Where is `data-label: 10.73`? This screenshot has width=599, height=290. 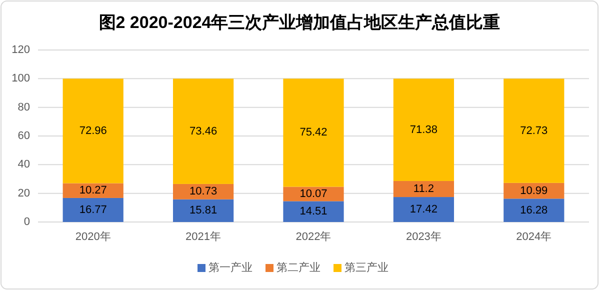
data-label: 10.73 is located at coordinates (204, 192).